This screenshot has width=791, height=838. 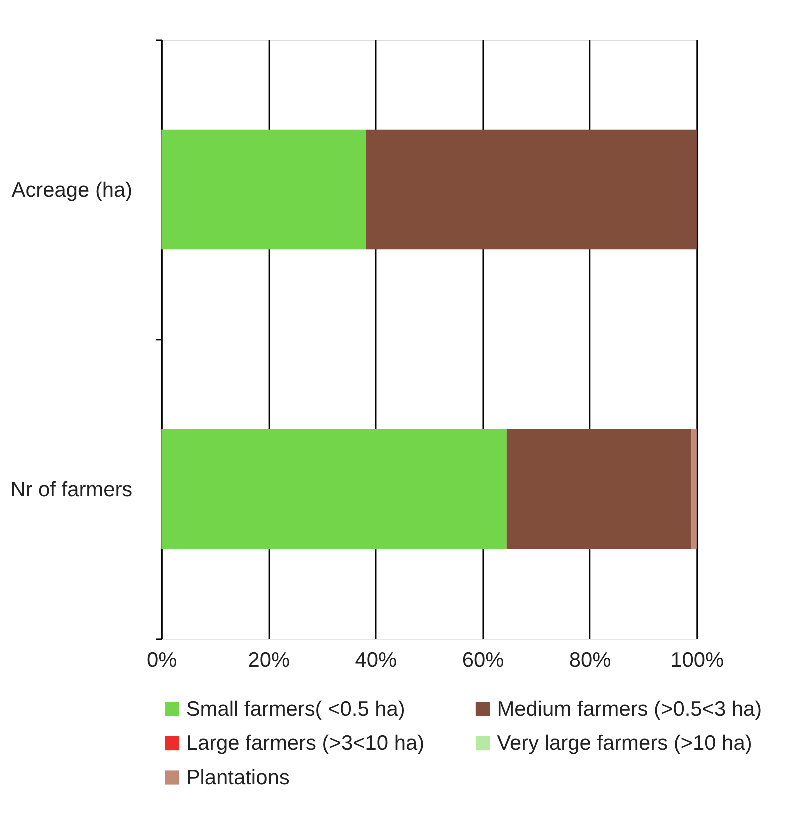 I want to click on x-tick-label: 100%, so click(x=697, y=660).